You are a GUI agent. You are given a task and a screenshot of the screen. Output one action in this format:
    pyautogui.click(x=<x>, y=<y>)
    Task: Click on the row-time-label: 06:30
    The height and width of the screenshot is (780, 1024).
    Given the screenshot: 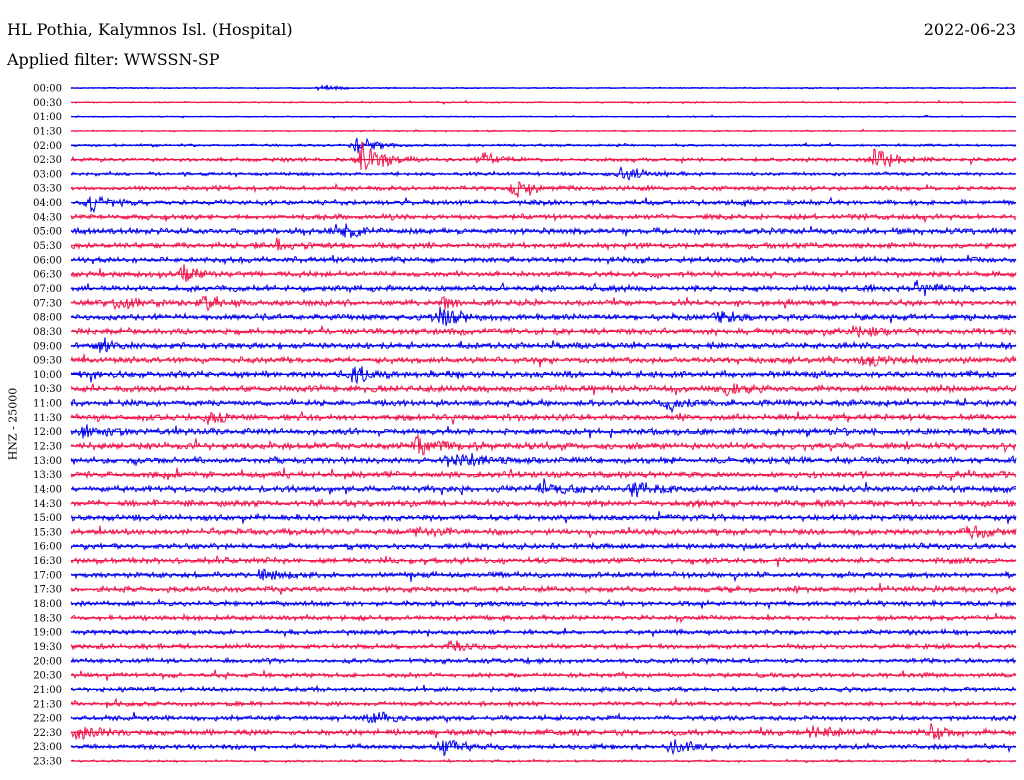 What is the action you would take?
    pyautogui.click(x=47, y=275)
    